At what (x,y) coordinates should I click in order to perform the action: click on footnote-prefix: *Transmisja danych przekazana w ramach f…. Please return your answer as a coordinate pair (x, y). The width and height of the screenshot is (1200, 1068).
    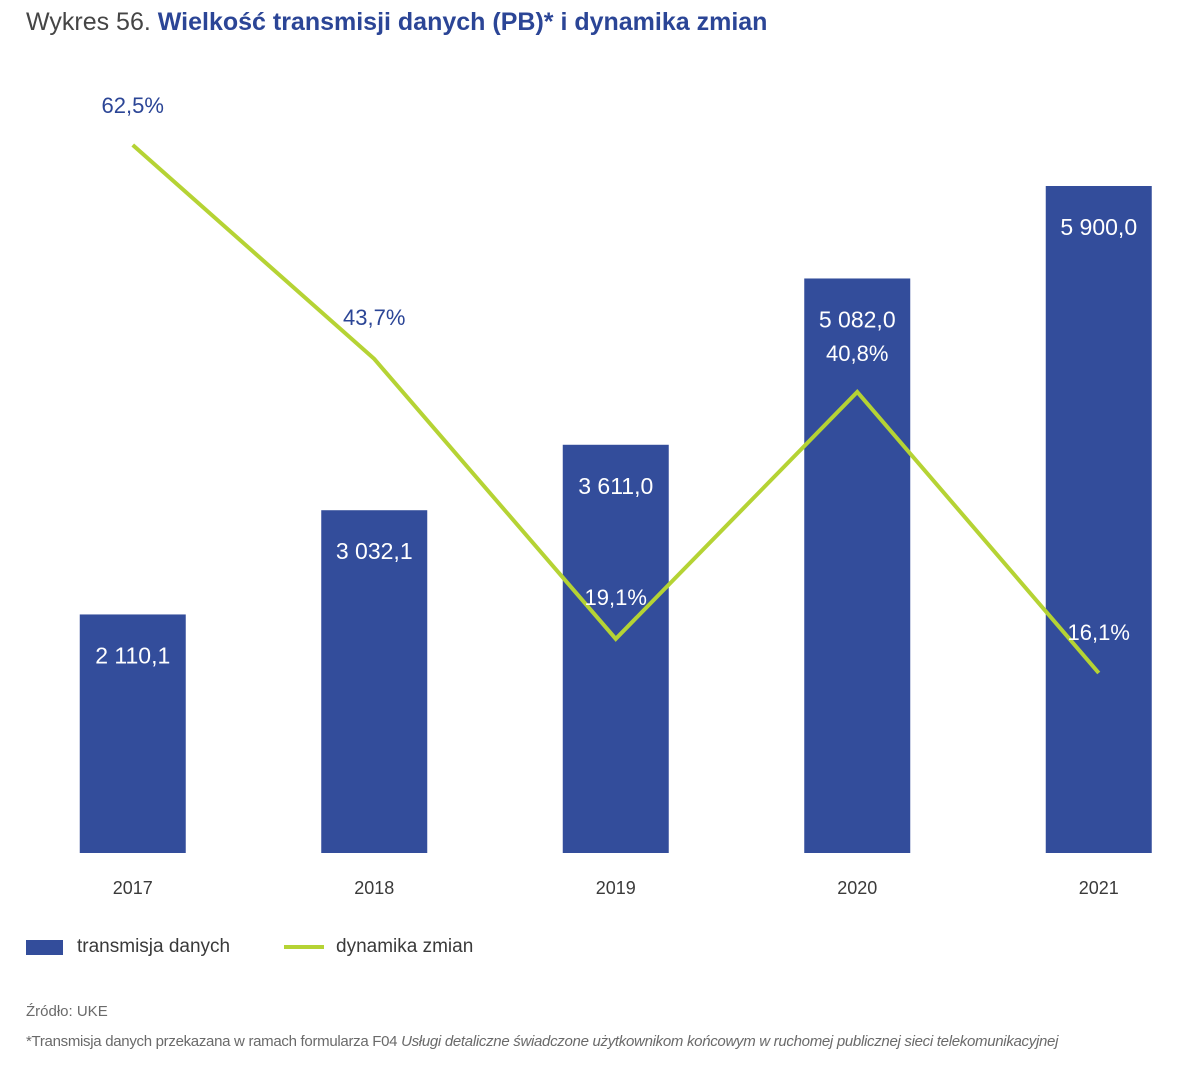
    Looking at the image, I should click on (214, 1041).